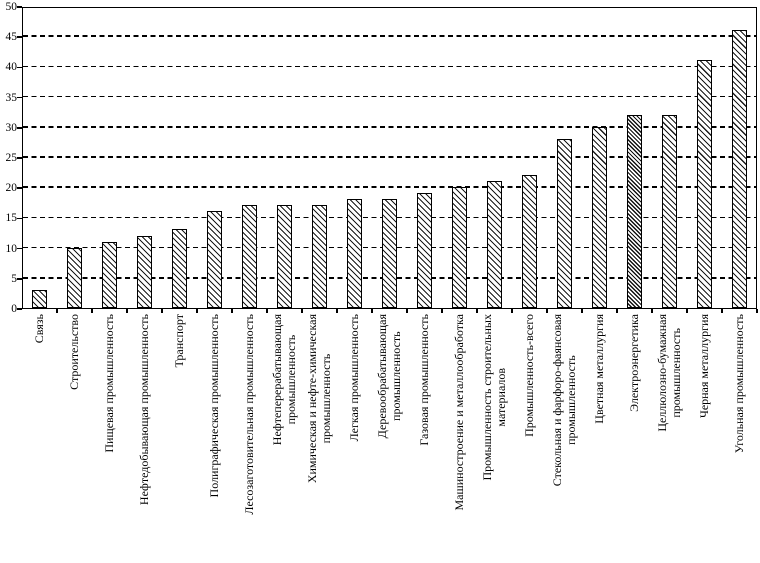 Image resolution: width=760 pixels, height=563 pixels. I want to click on x-label-rotated: Нефтеперерабатывающая промышленность, so click(284, 437).